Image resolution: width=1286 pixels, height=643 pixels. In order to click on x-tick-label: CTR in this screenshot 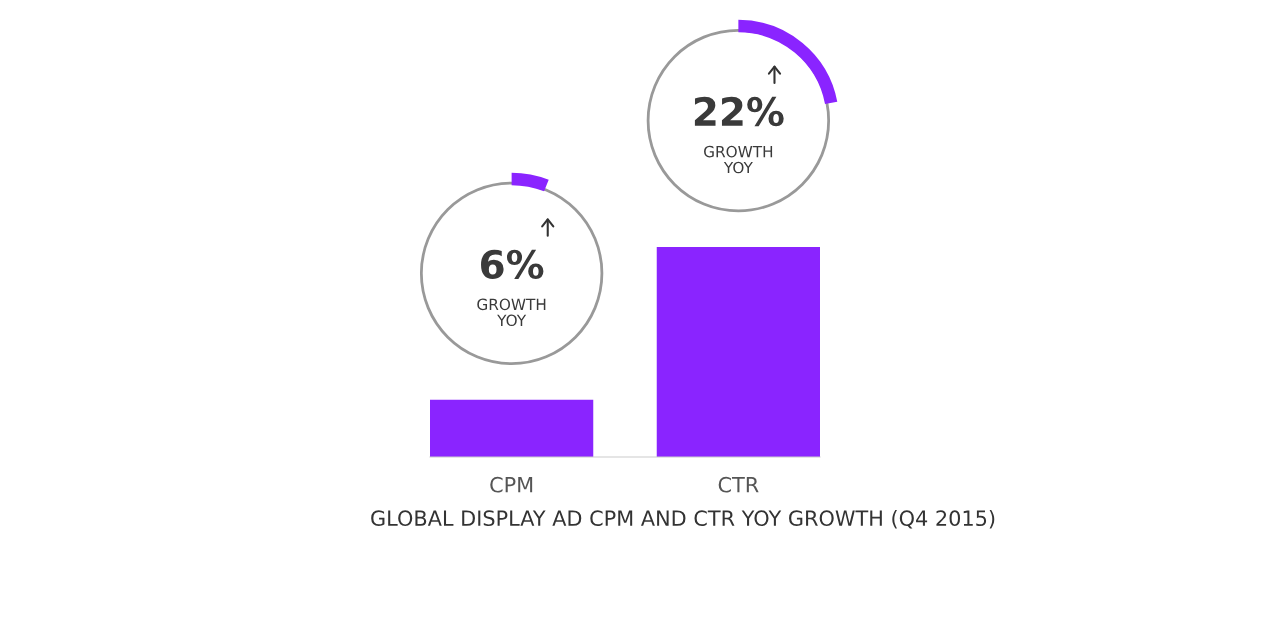, I will do `click(738, 484)`.